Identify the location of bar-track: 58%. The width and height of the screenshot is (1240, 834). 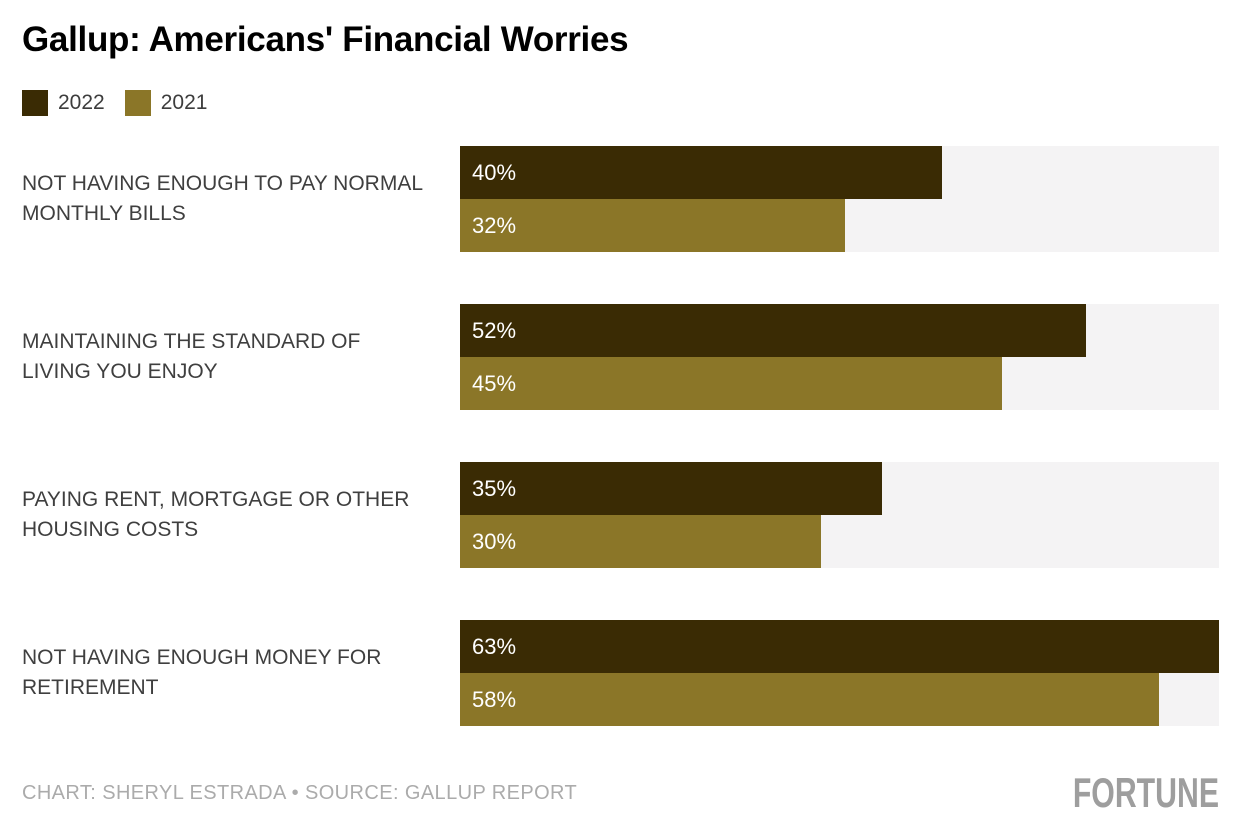
(839, 700).